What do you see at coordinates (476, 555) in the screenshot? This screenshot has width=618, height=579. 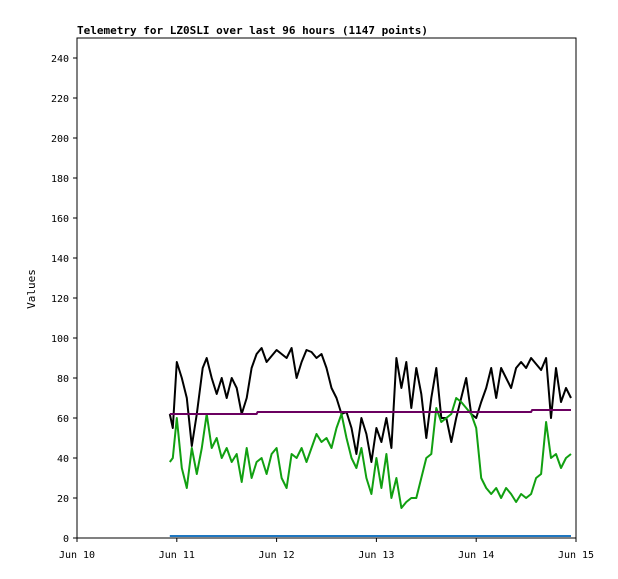 I see `x-tick-label: Jun 14` at bounding box center [476, 555].